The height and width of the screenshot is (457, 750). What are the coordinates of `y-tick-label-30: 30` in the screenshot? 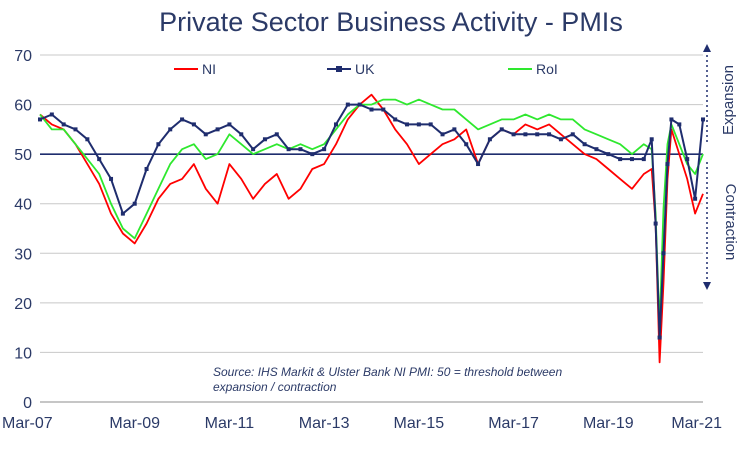 It's located at (23, 254).